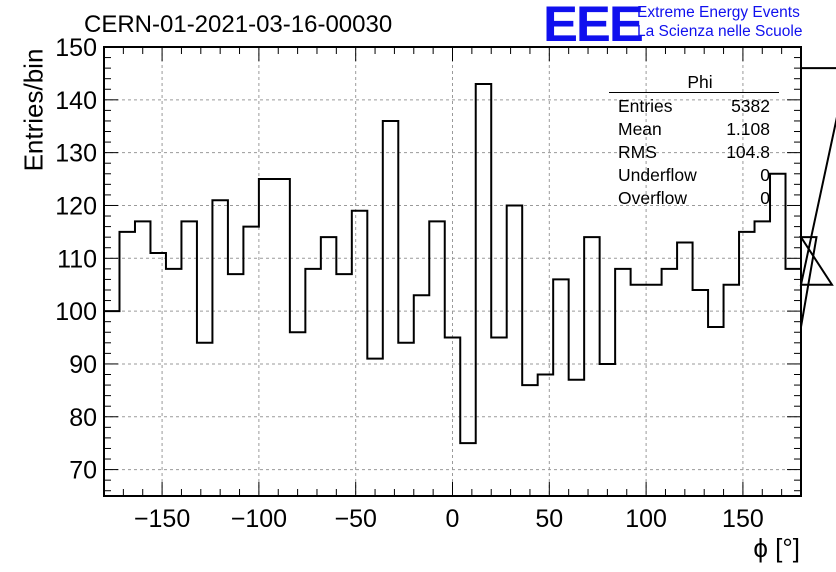 The image size is (836, 572). Describe the element at coordinates (355, 519) in the screenshot. I see `x-tick-label: −50` at that location.